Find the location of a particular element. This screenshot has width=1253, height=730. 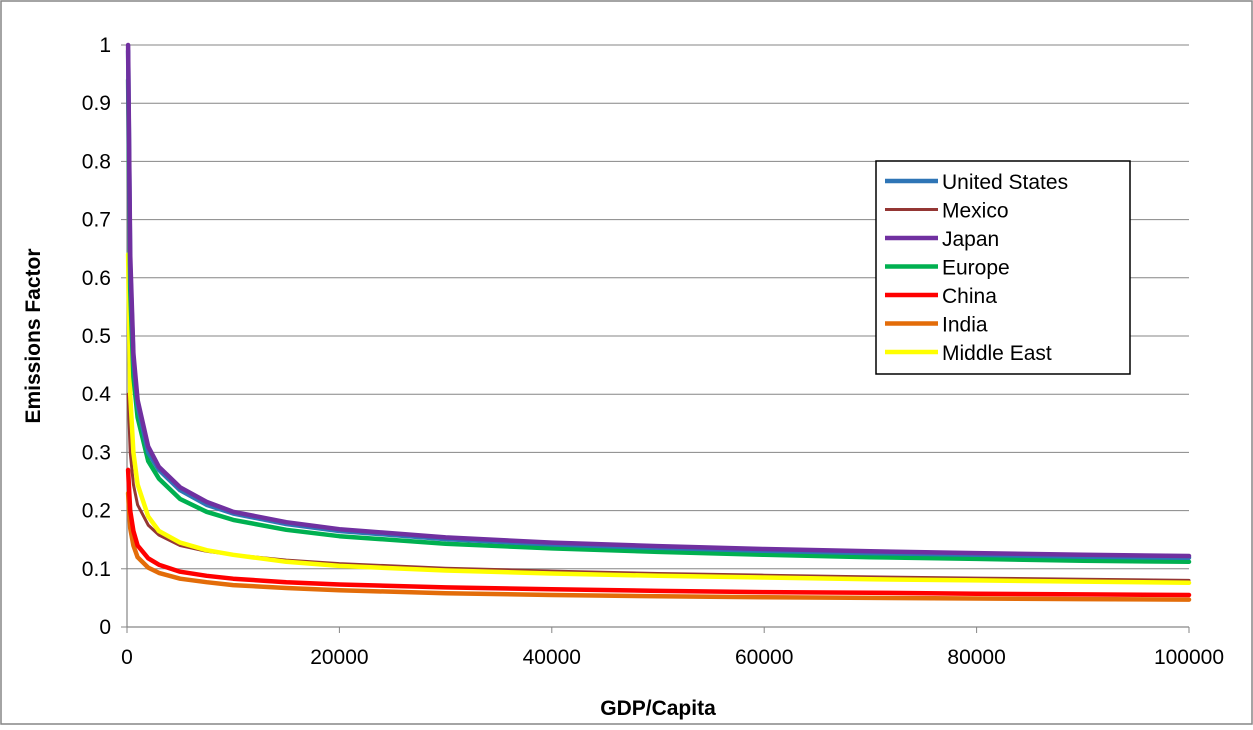

legend-label: India is located at coordinates (965, 325).